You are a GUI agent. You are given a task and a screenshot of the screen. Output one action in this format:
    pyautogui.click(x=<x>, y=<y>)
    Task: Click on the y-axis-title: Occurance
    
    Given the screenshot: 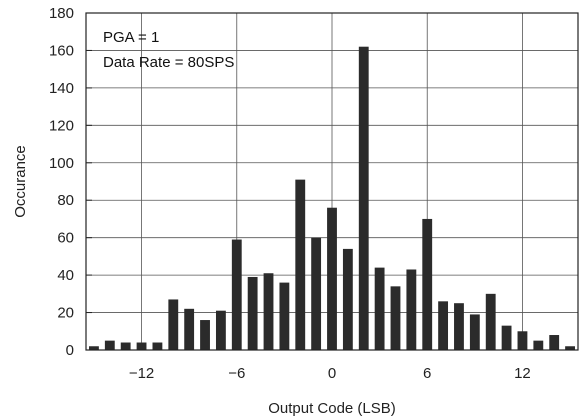 What is the action you would take?
    pyautogui.click(x=20, y=181)
    